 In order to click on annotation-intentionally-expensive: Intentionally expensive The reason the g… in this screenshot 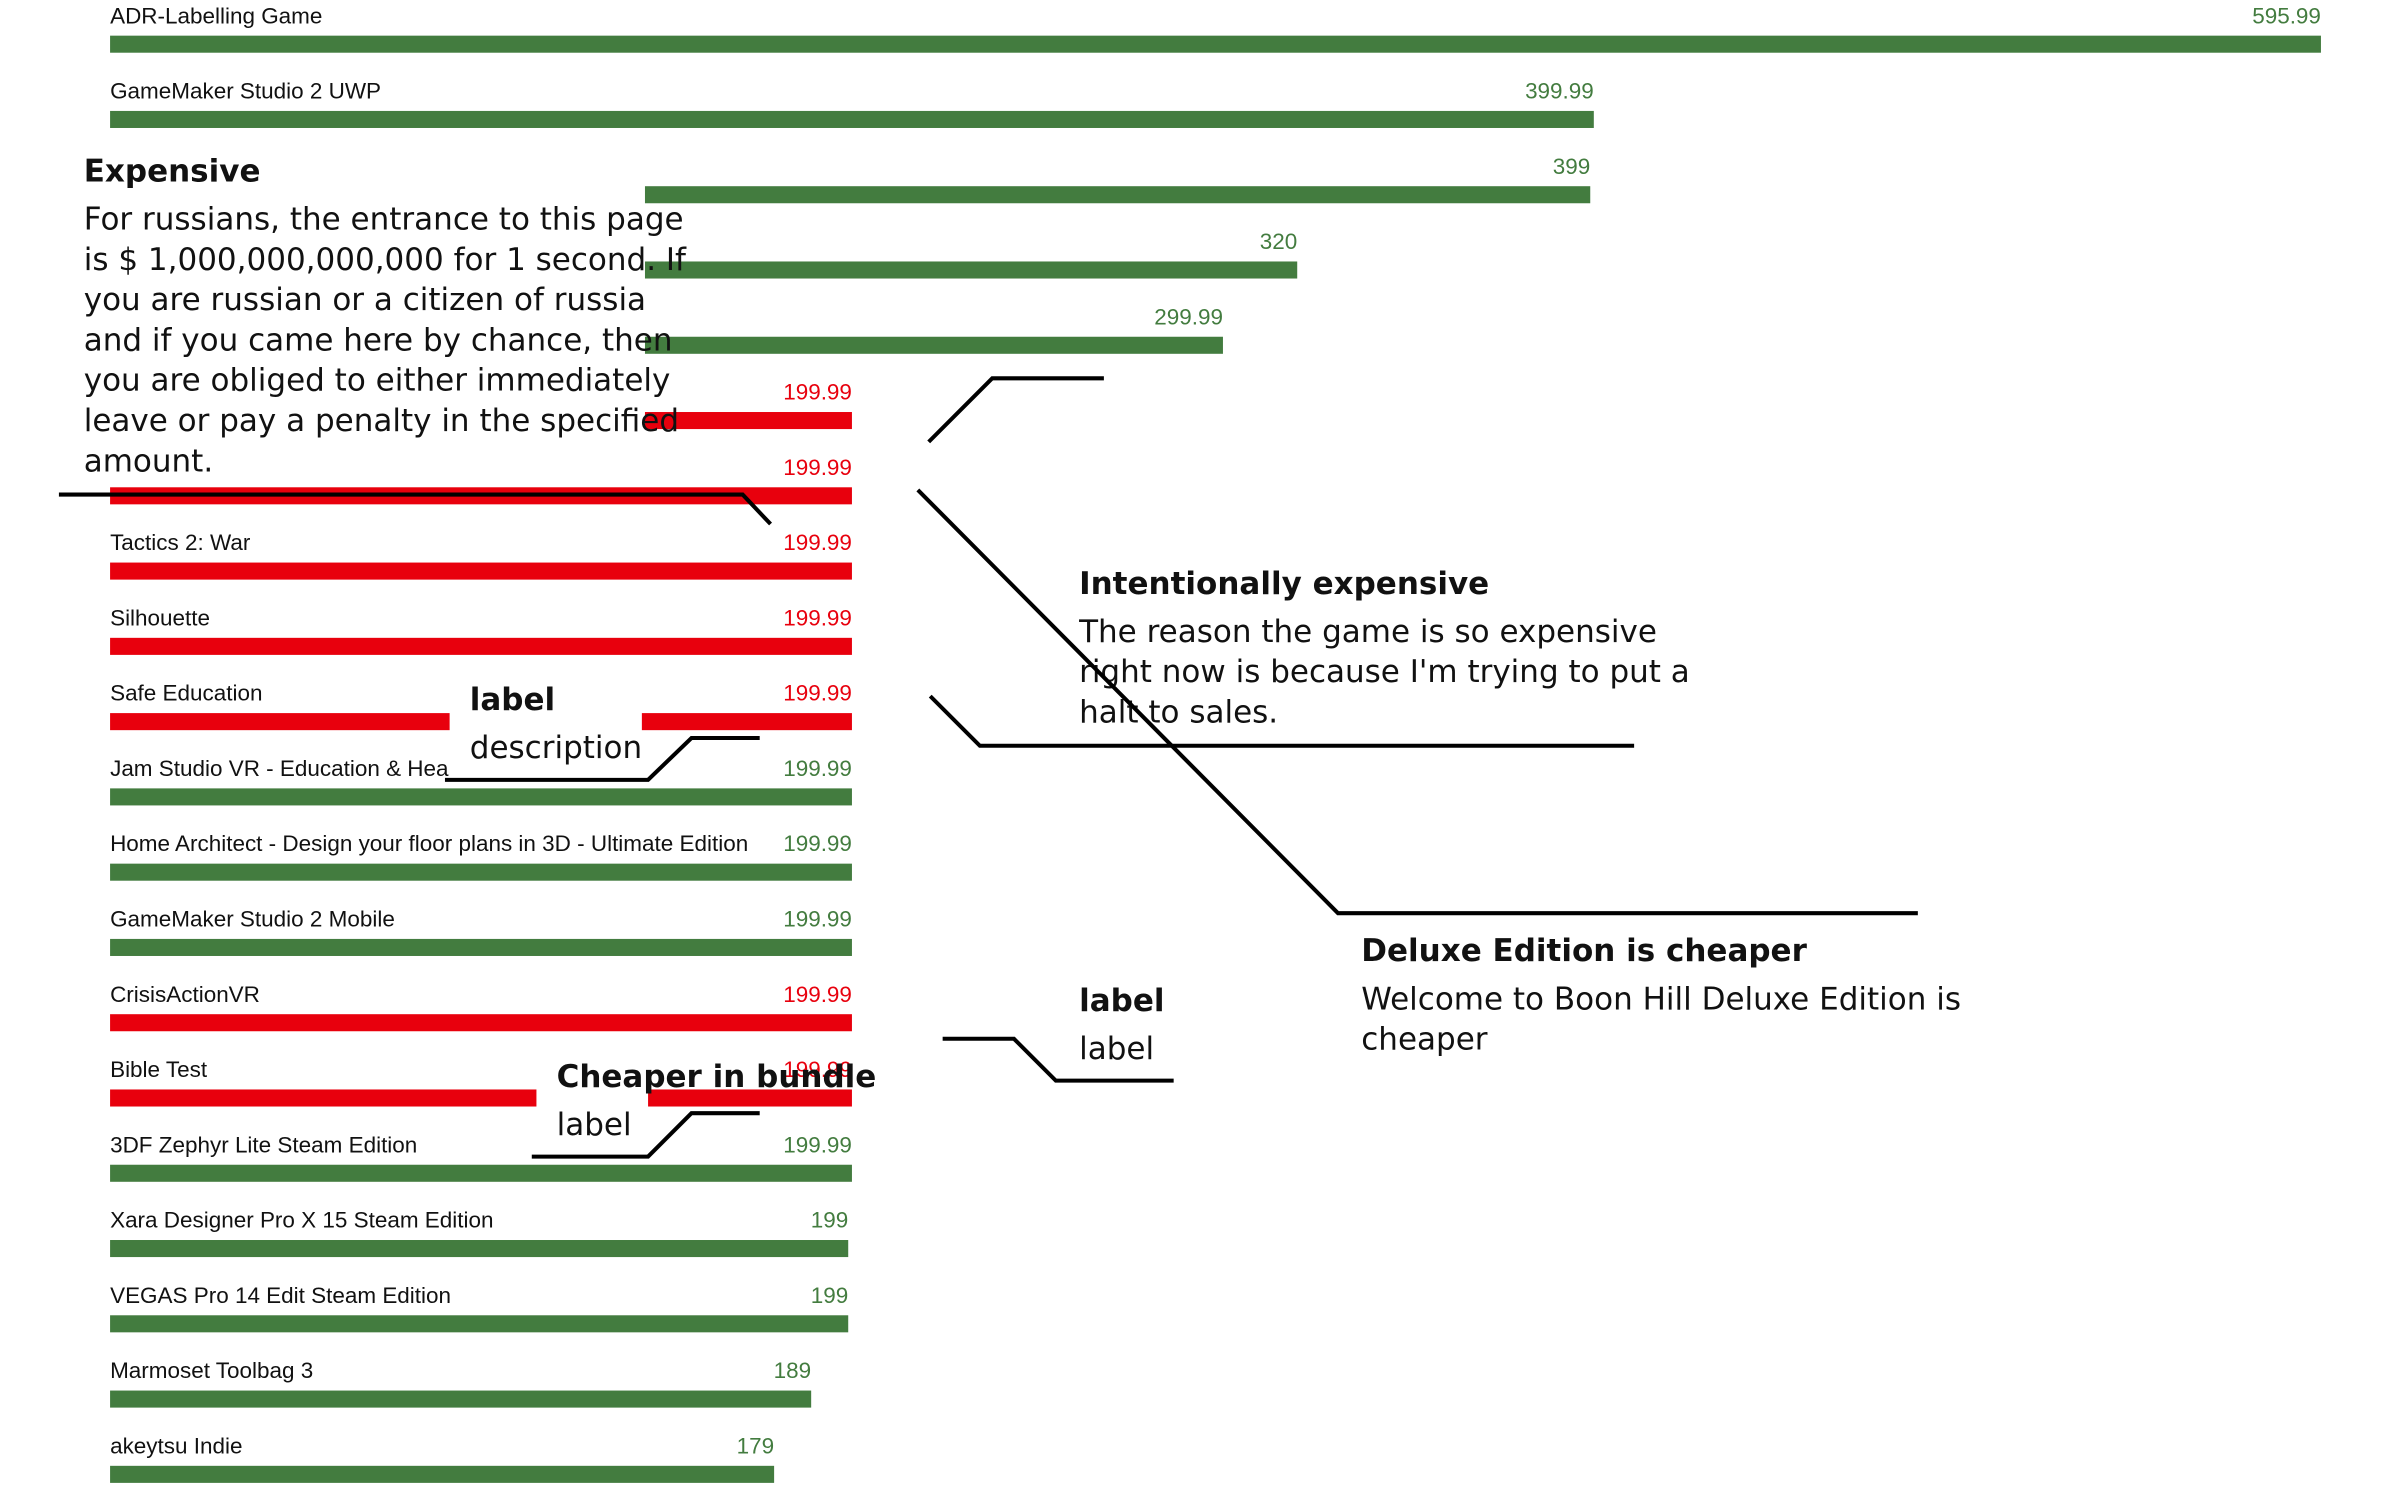, I will do `click(1309, 657)`.